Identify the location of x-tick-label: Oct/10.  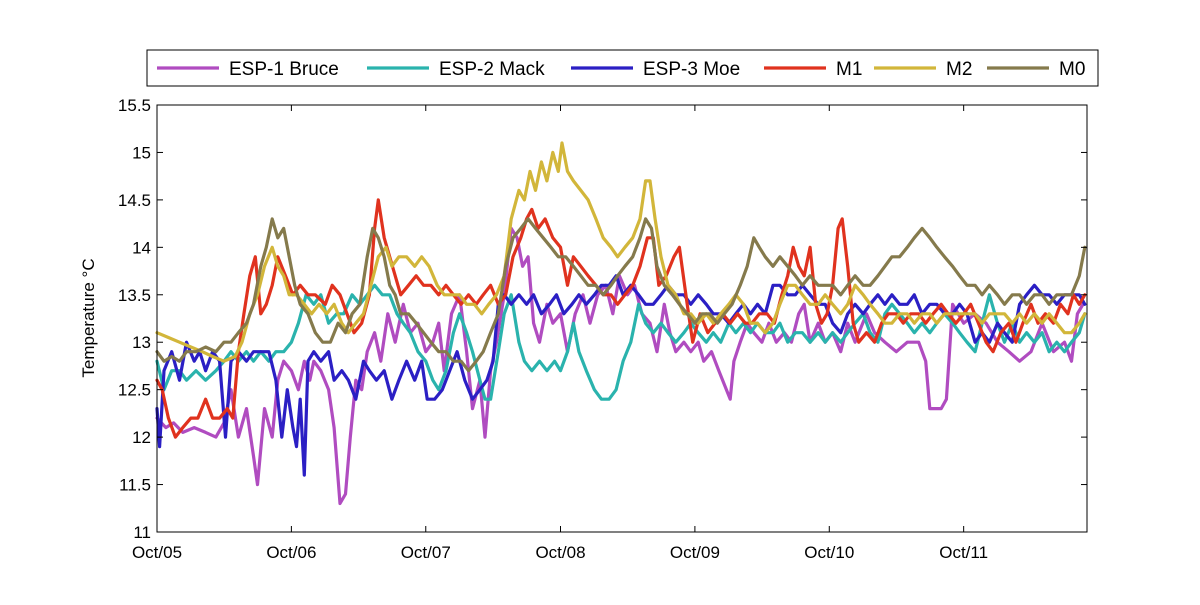
(829, 552).